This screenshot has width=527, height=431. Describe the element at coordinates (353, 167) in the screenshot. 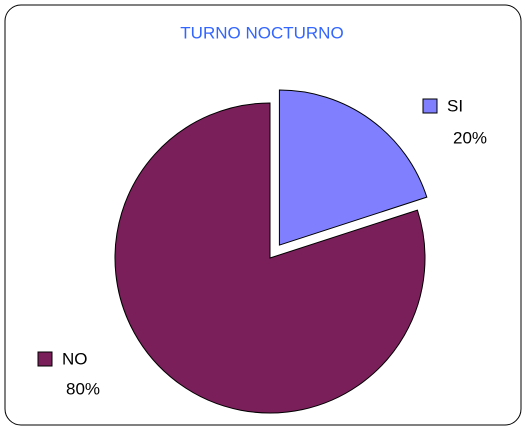

I see `pie-slice` at that location.